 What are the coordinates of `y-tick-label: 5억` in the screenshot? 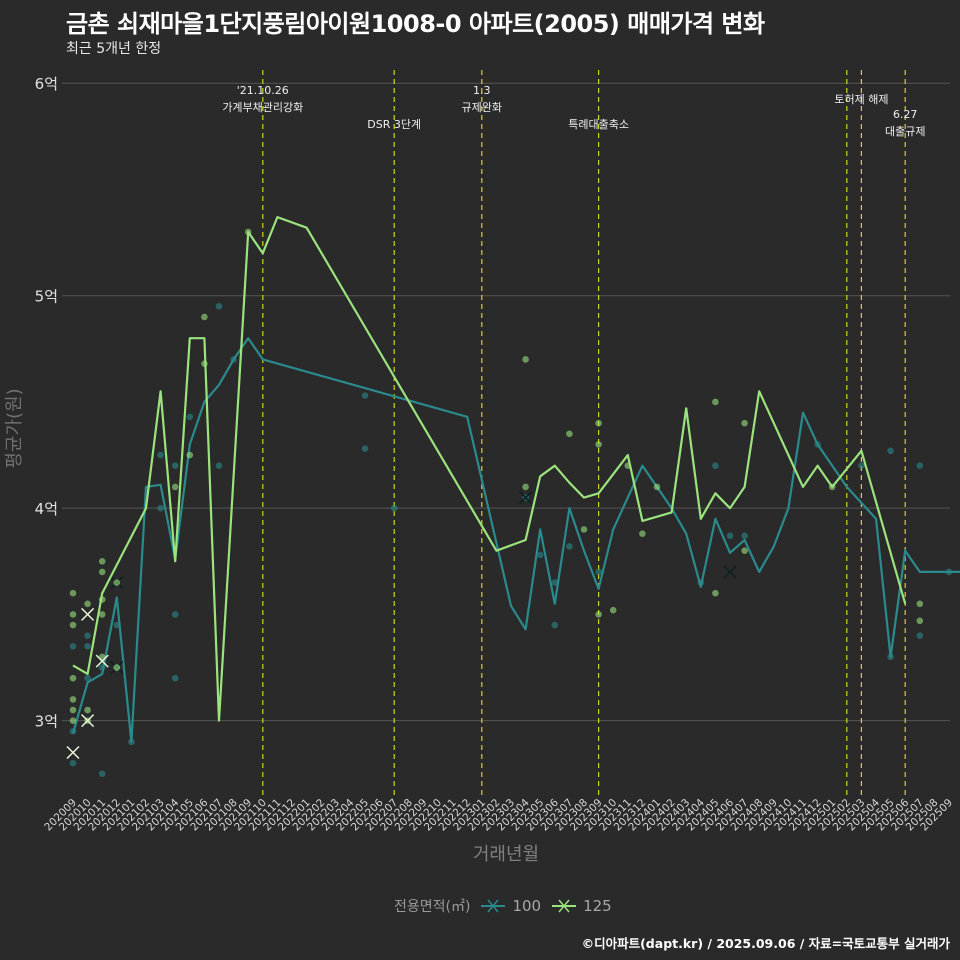 It's located at (46, 297).